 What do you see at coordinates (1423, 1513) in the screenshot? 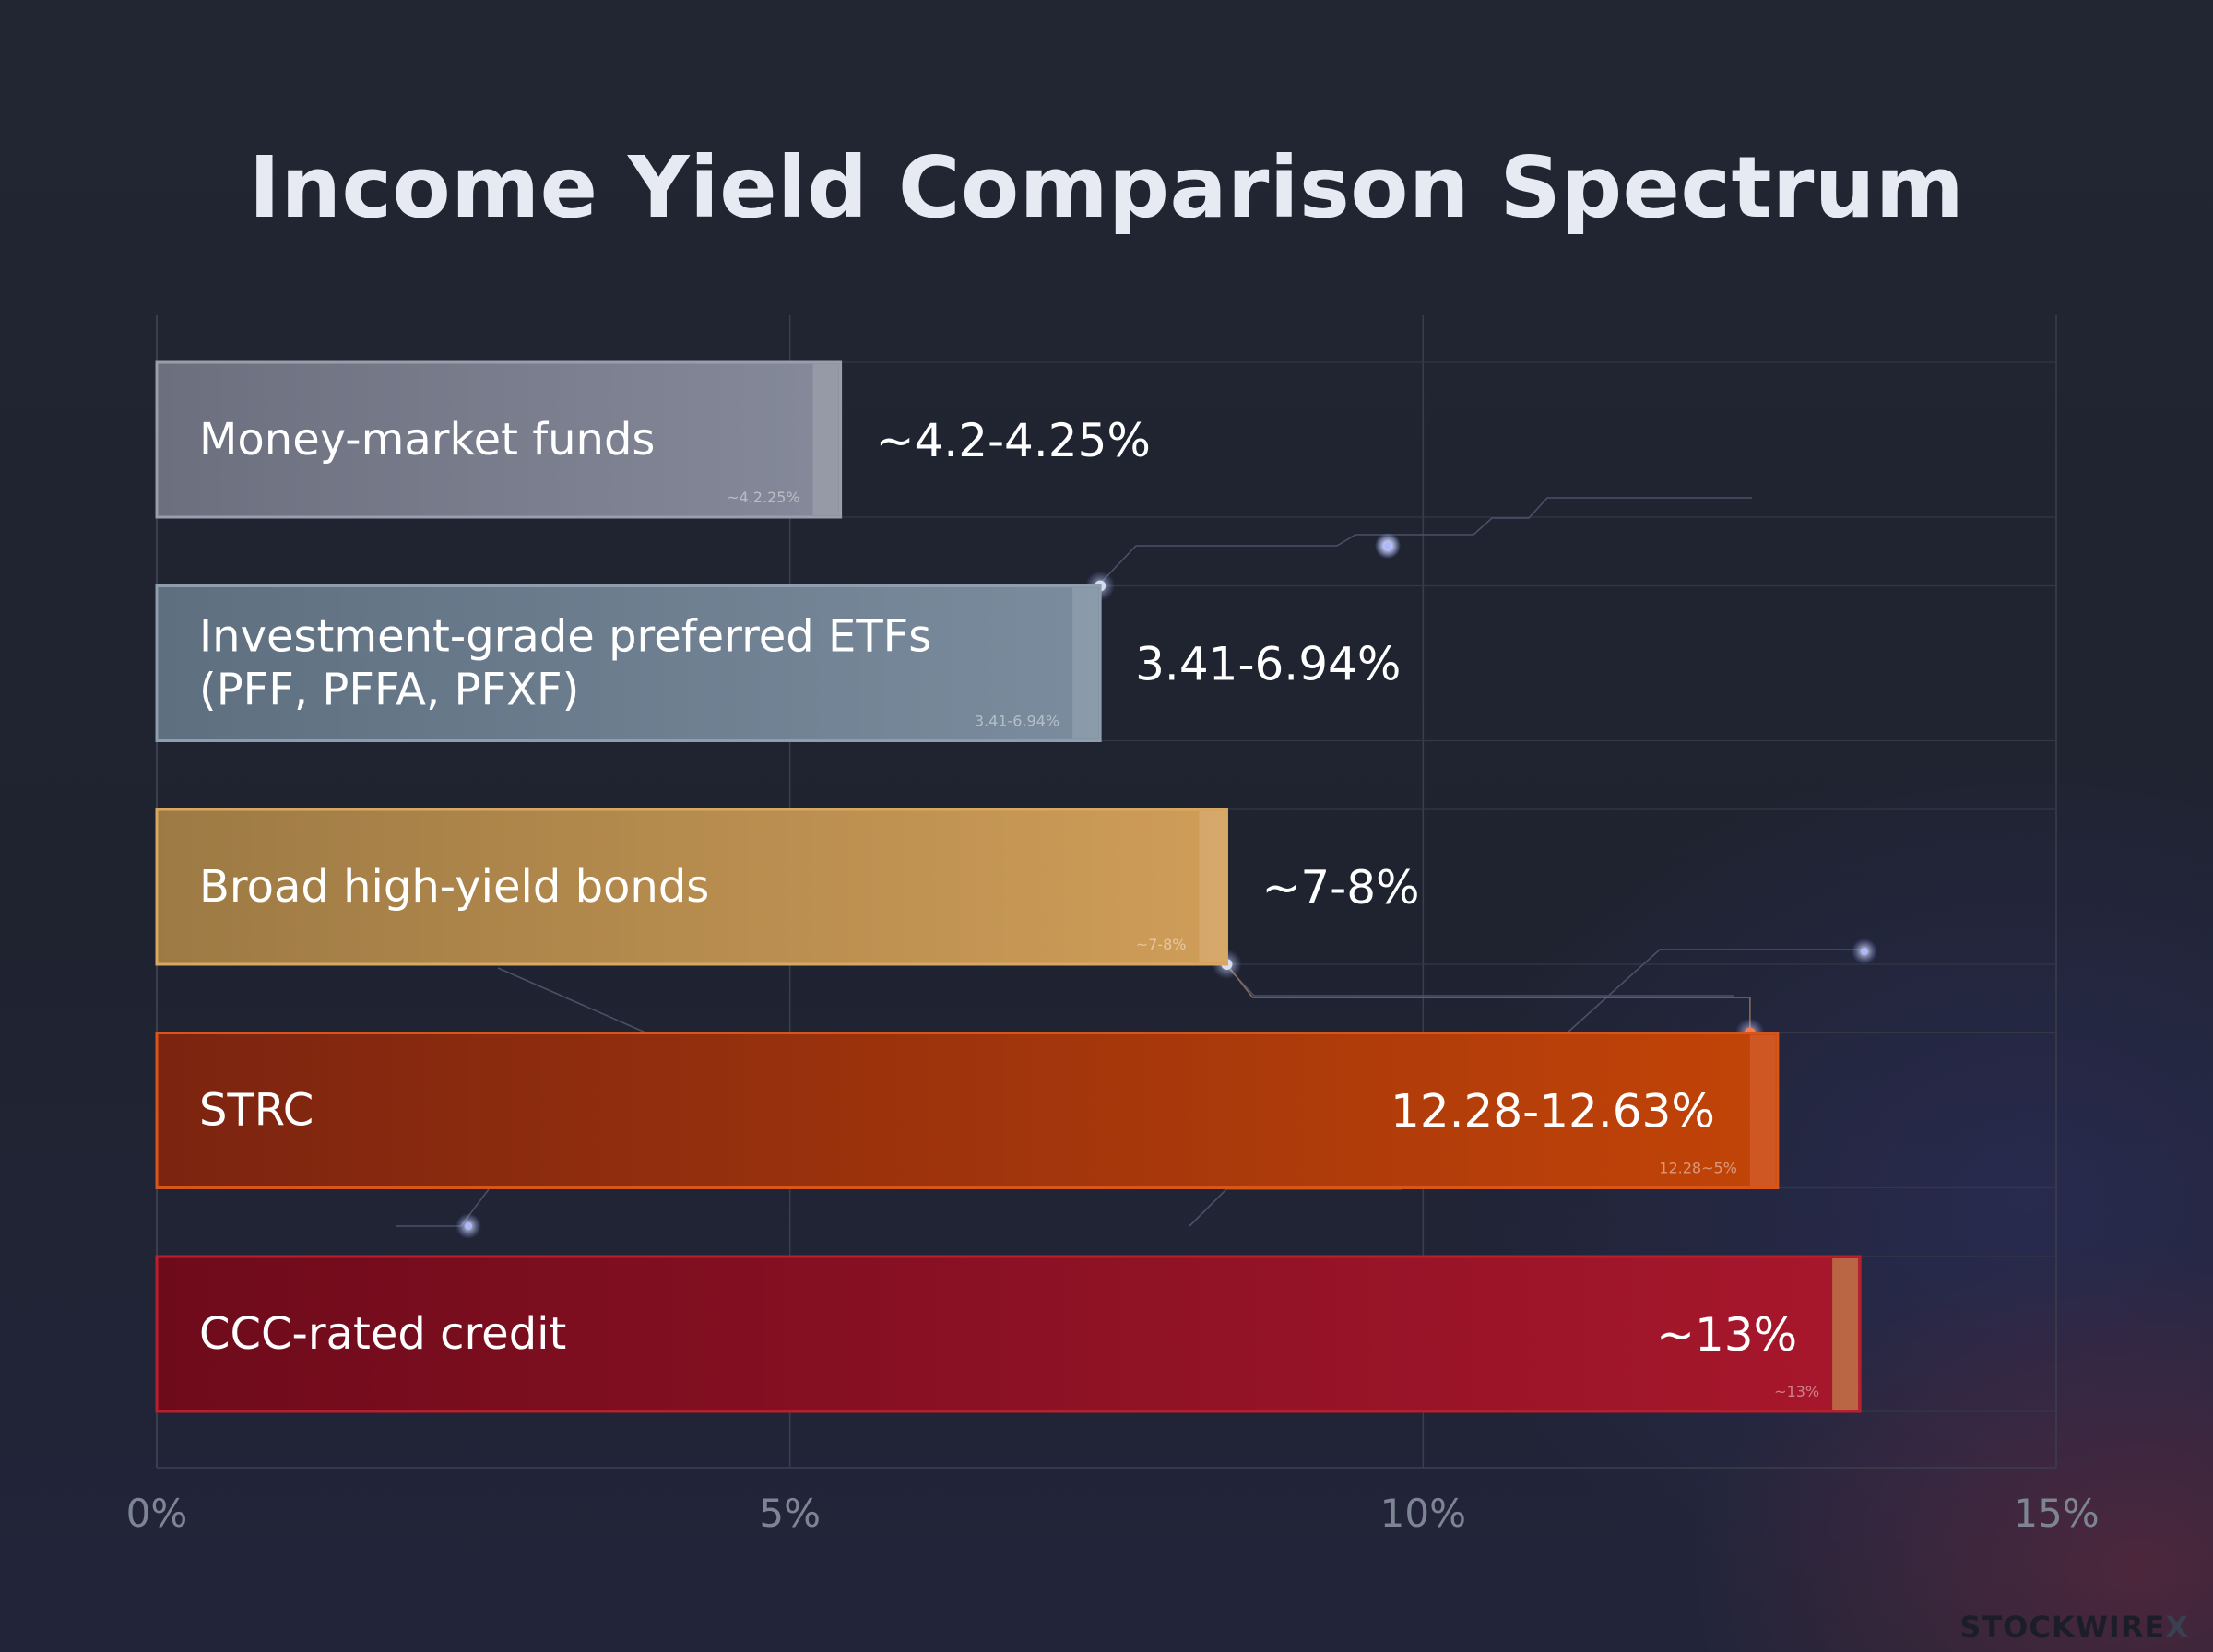
I see `x-tick-label: 10%` at bounding box center [1423, 1513].